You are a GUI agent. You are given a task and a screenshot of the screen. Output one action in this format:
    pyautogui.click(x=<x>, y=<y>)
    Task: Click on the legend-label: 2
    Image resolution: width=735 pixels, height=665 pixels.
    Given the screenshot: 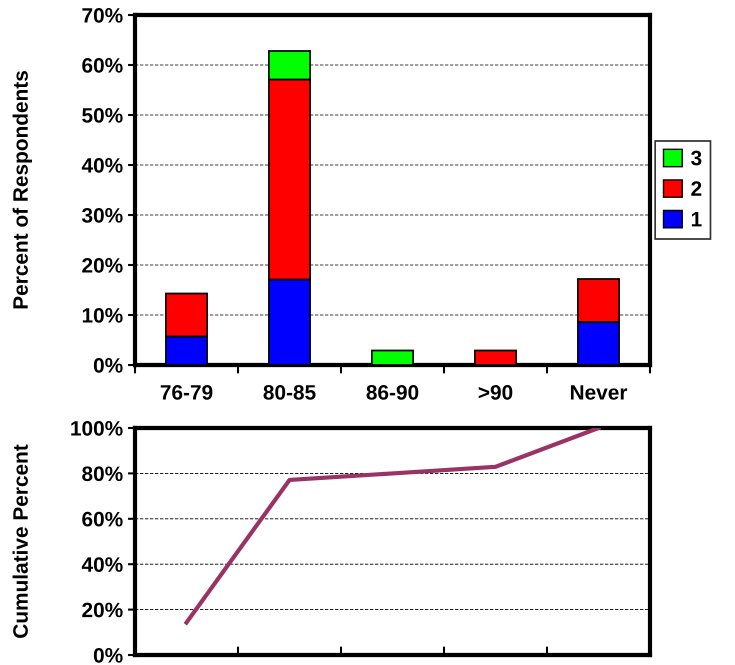 What is the action you would take?
    pyautogui.click(x=696, y=188)
    